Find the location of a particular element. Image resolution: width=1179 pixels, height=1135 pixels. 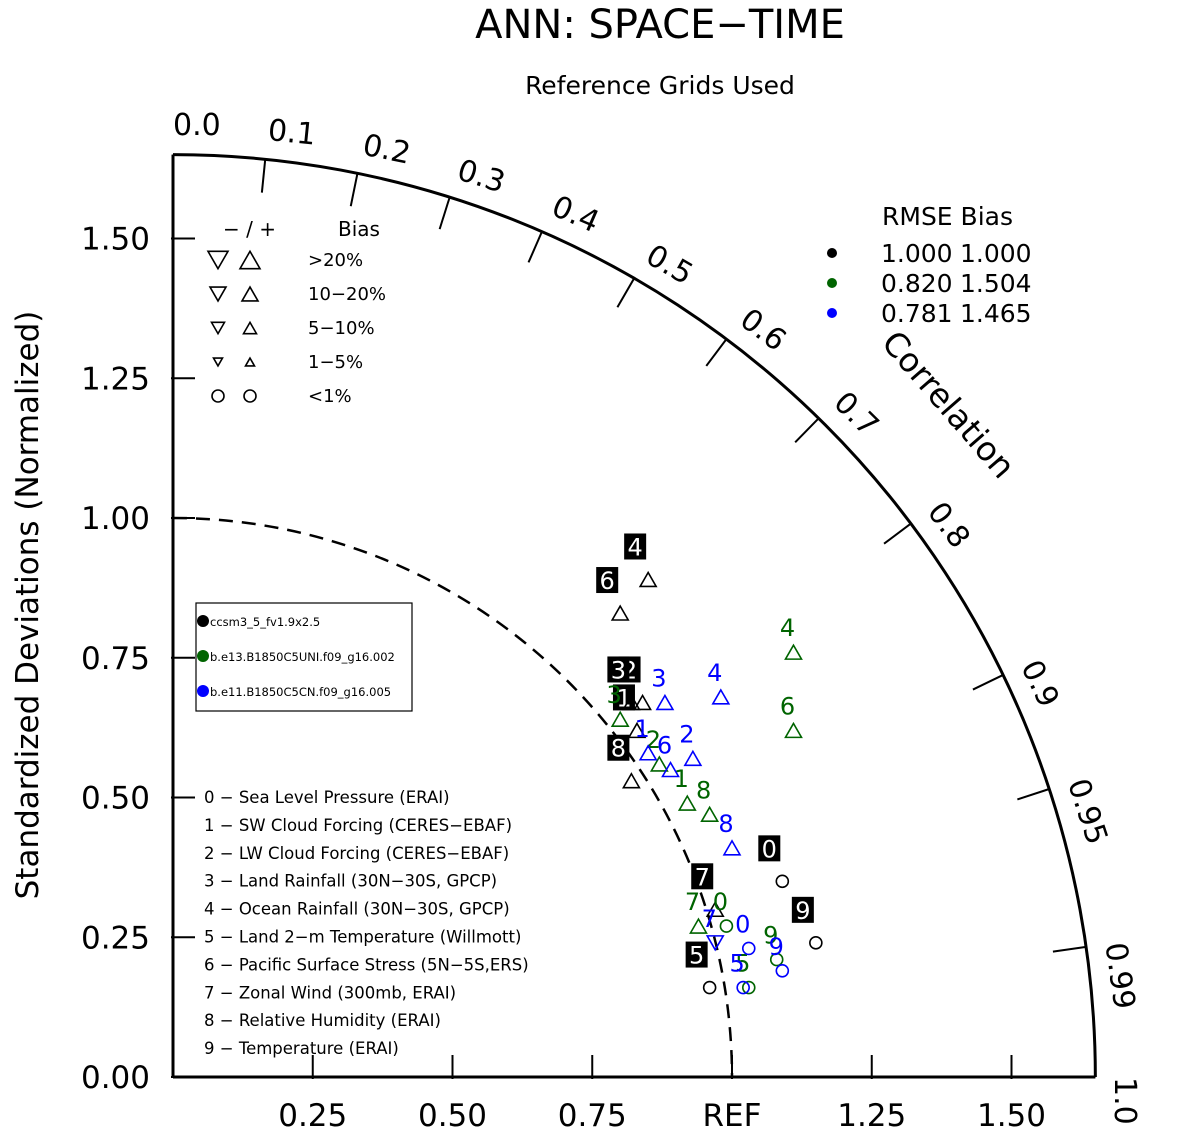

x-tick-label: 1.25 is located at coordinates (871, 1116).